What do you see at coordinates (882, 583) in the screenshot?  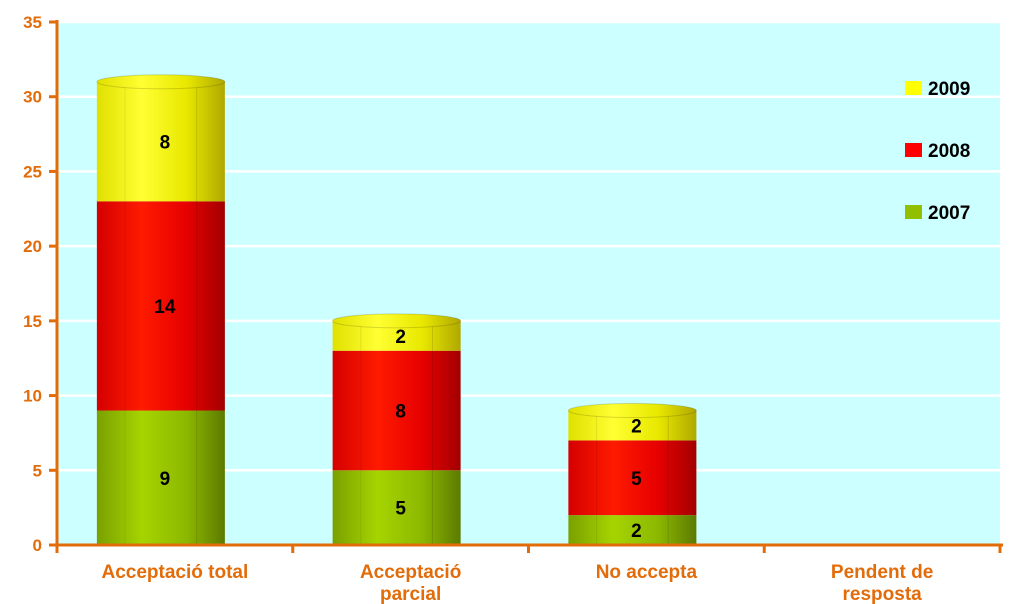 I see `x-category-label: Pendent de resposta` at bounding box center [882, 583].